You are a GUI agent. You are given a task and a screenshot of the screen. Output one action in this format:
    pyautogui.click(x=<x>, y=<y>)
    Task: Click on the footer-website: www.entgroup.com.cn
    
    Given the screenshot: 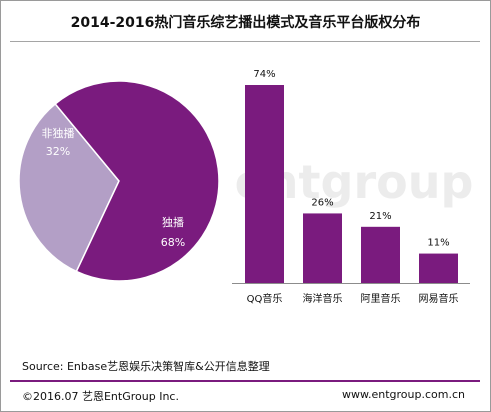 What is the action you would take?
    pyautogui.click(x=403, y=394)
    